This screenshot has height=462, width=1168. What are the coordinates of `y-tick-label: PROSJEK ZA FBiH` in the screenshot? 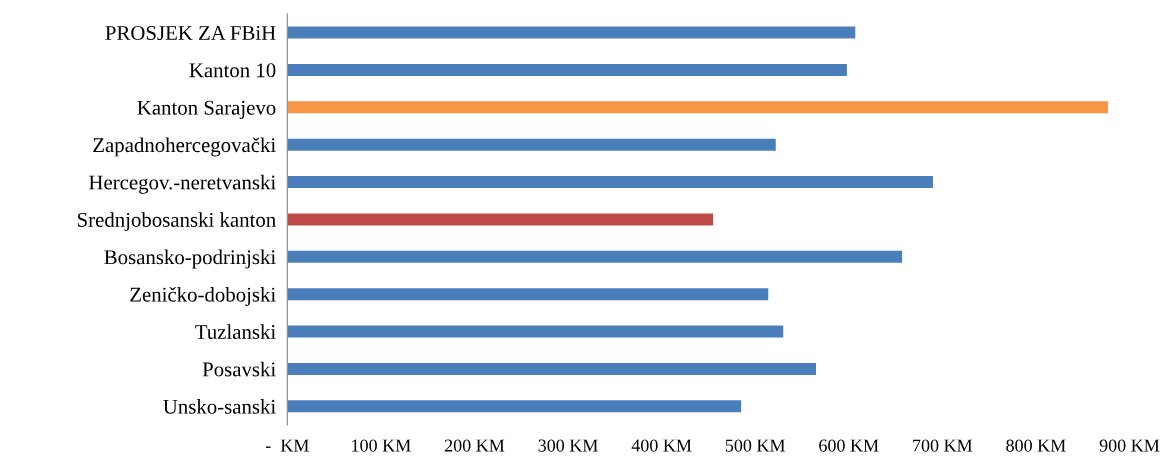 It's located at (190, 32).